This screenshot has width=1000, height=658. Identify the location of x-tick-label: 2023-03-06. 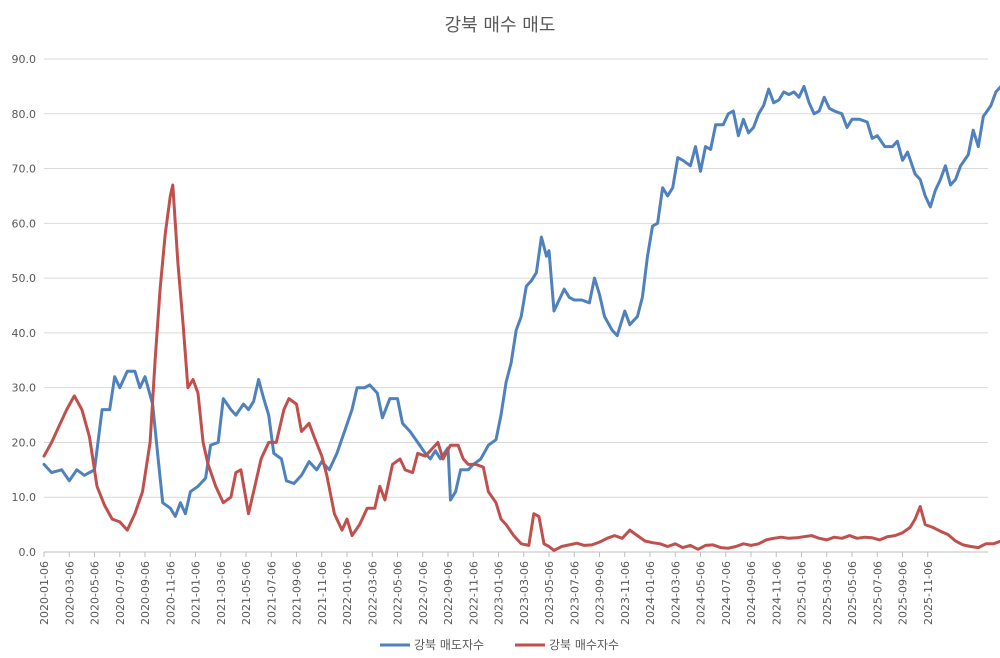
(524, 593).